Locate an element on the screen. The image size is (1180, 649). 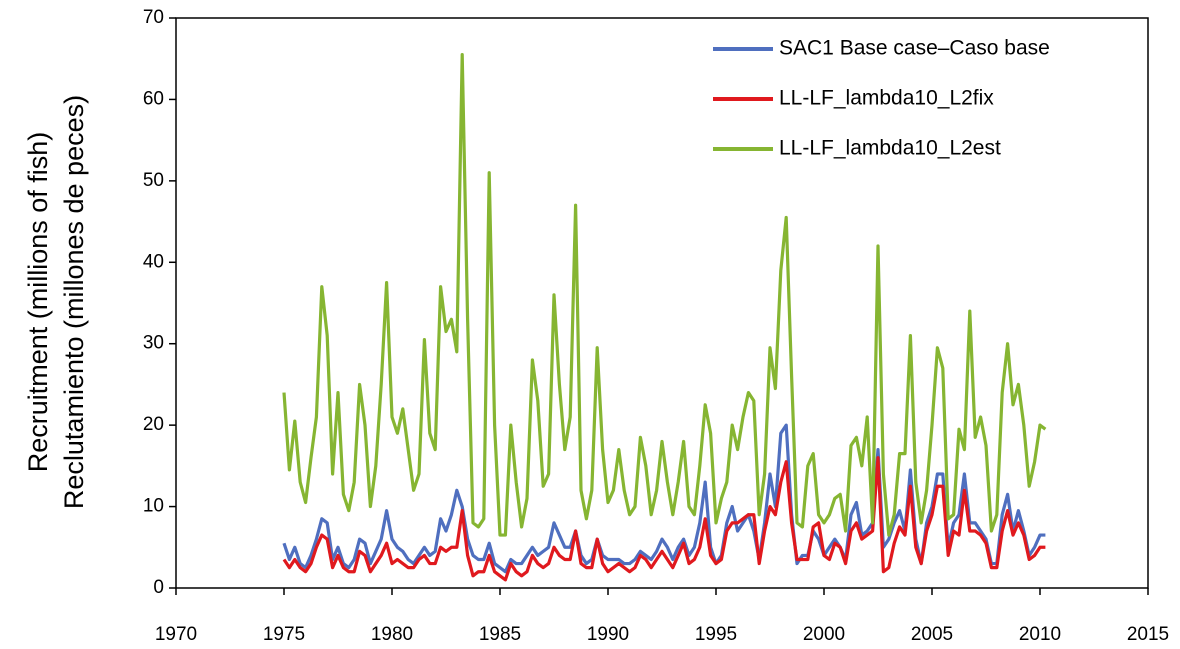
series-line is located at coordinates (664, 519).